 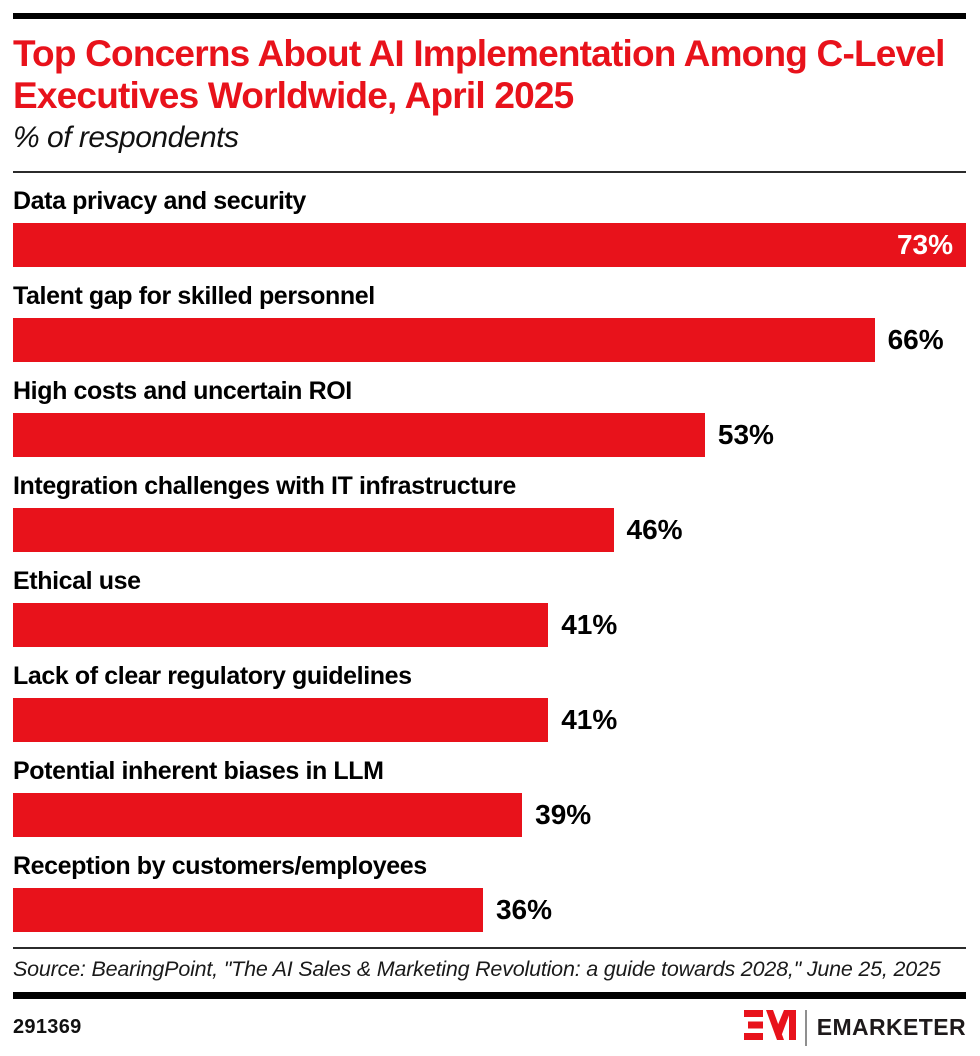 I want to click on bar-row: Ethical use 41%, so click(x=489, y=607).